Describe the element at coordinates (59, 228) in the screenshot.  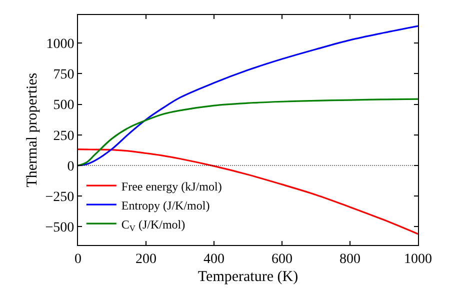
I see `y-tick-label: −500` at that location.